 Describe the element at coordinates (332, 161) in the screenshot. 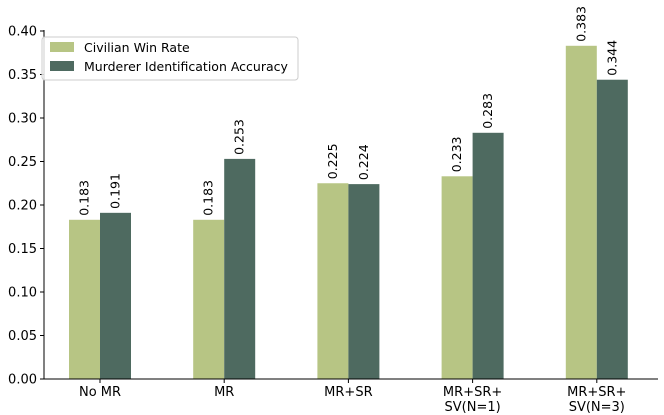

I see `data-label-series-0-2: 0.225` at that location.